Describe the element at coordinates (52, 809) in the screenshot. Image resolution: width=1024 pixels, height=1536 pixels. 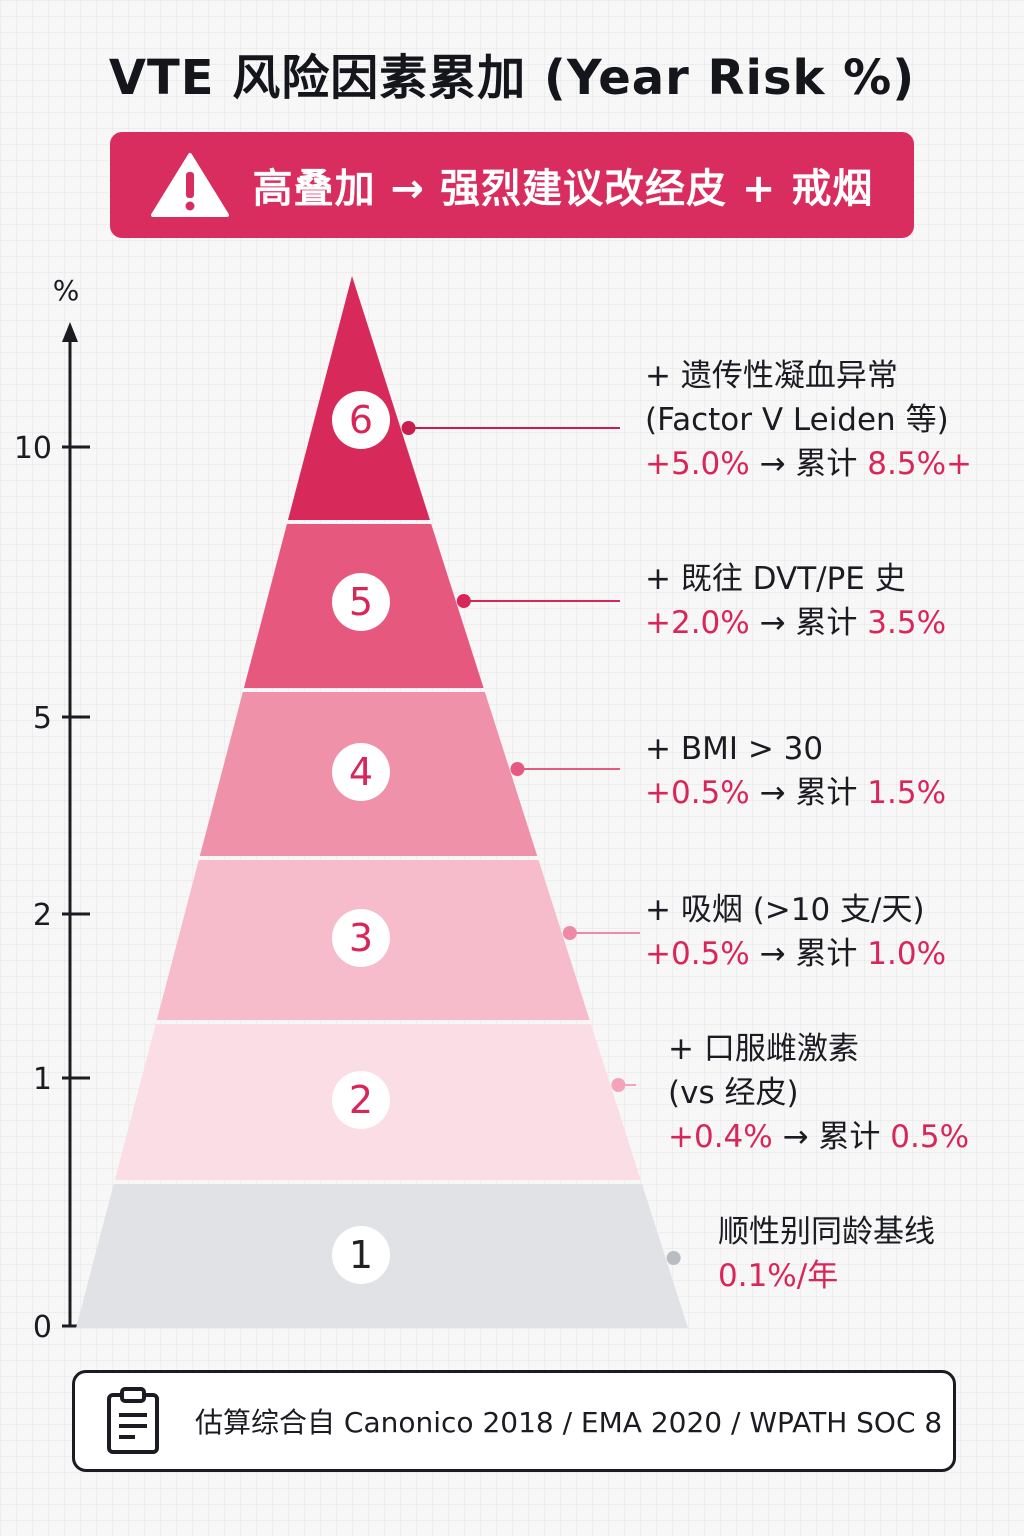
I see `y-axis: % 0 1 2 5 10` at that location.